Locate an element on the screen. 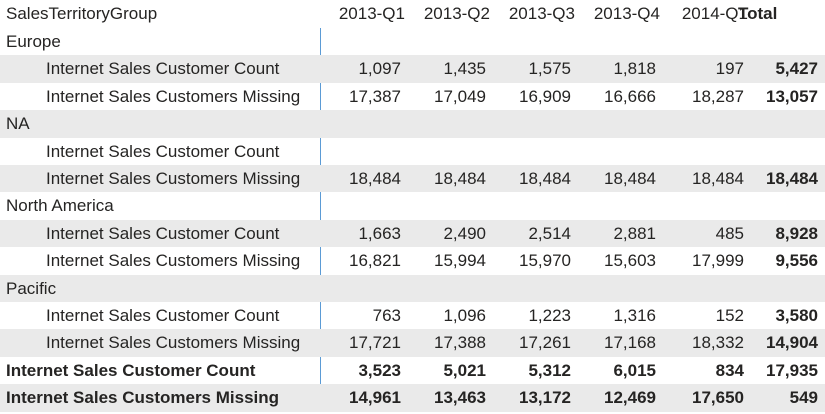 This screenshot has height=414, width=825. value-cell: 17,650 is located at coordinates (718, 398).